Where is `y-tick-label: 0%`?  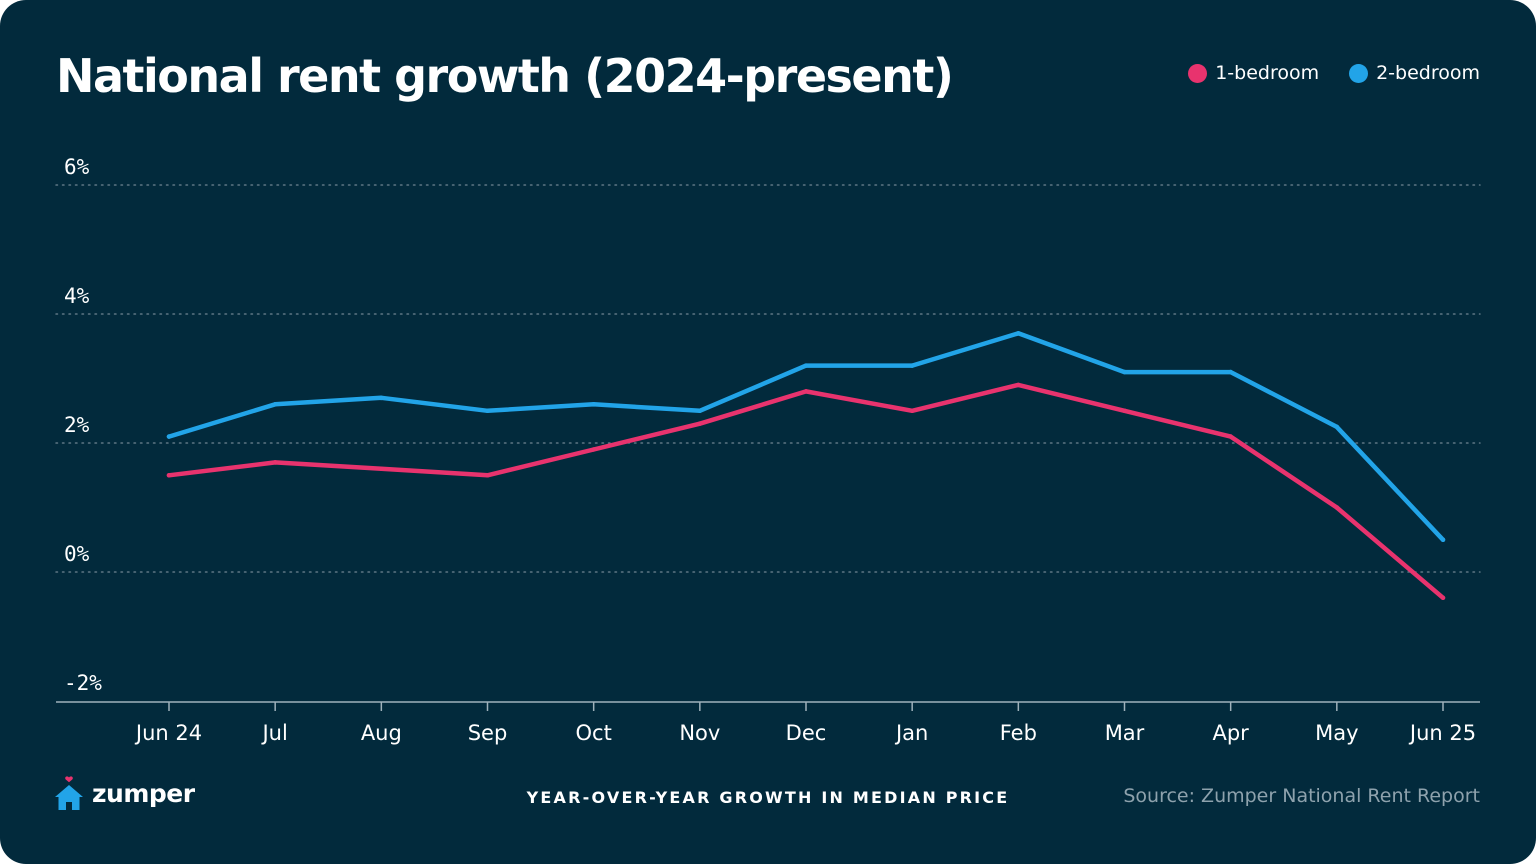
y-tick-label: 0% is located at coordinates (77, 554).